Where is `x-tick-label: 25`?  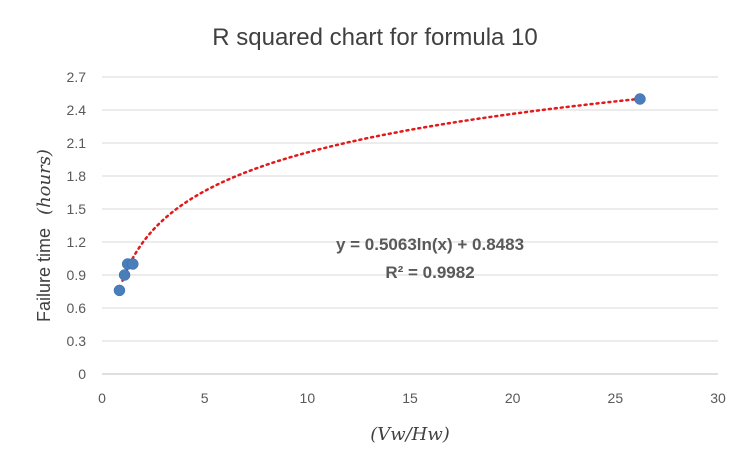 x-tick-label: 25 is located at coordinates (616, 398).